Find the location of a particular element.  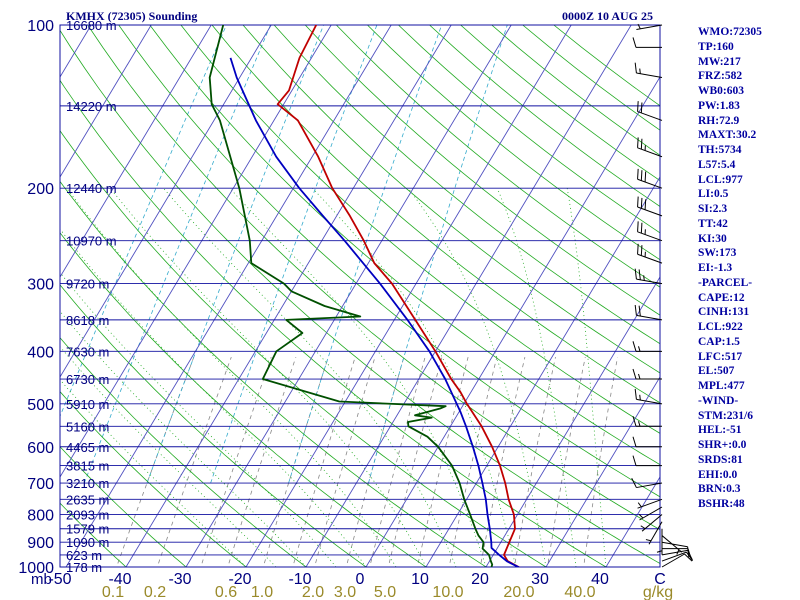

sounding-time: 0000Z 10 AUG 25 is located at coordinates (608, 16).